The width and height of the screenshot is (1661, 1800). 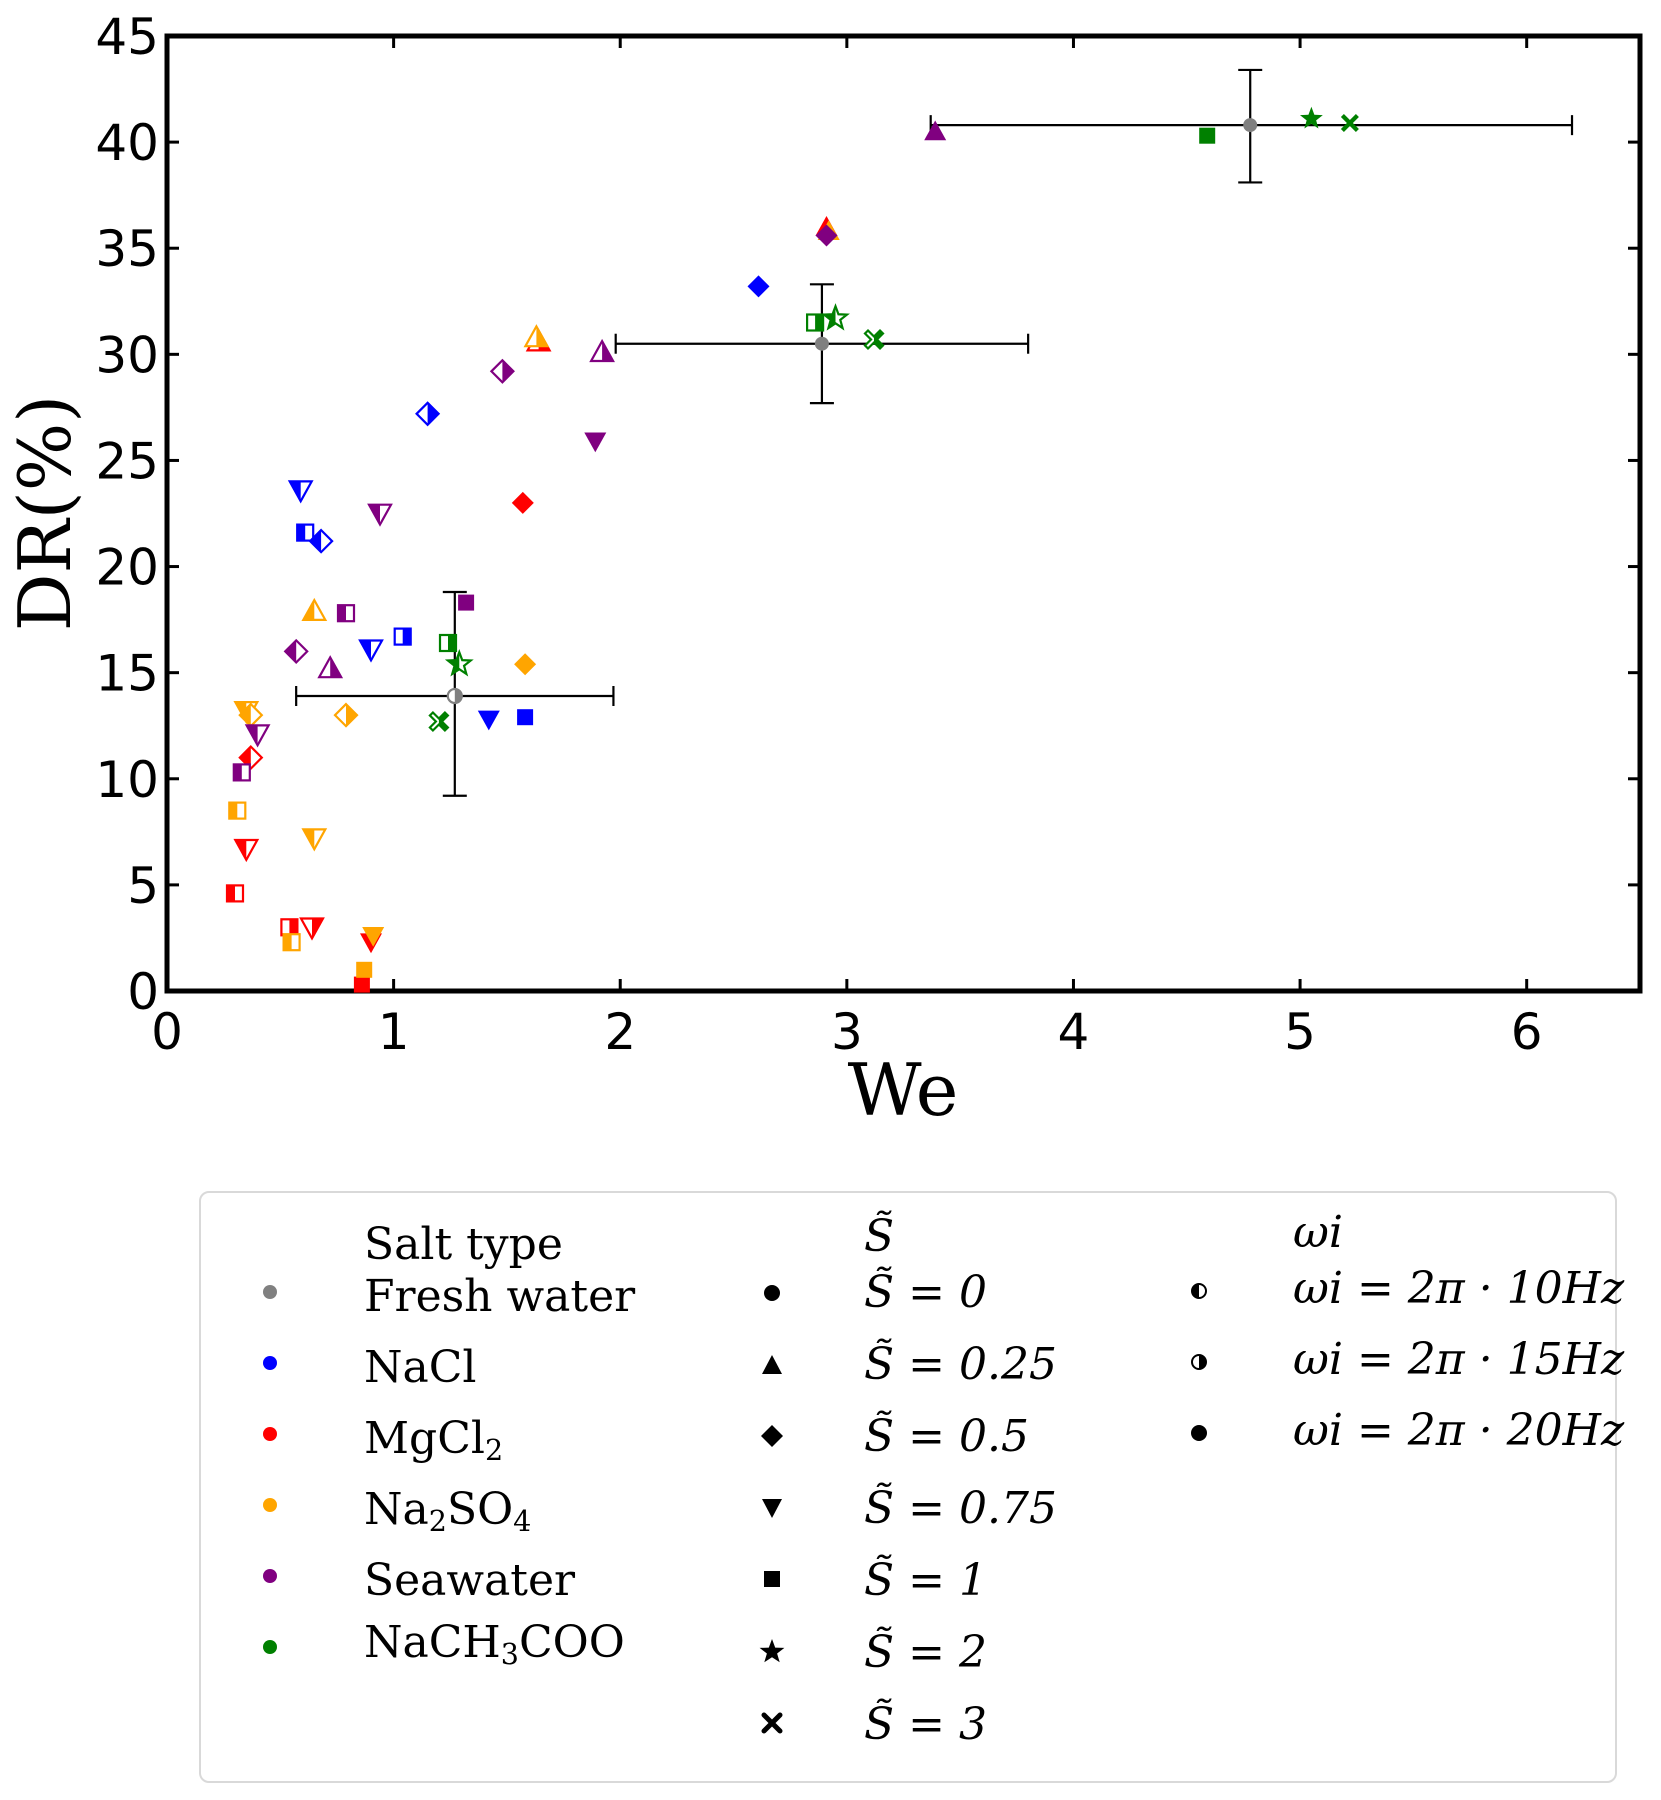 I want to click on legend-header-salt: Salt type, so click(x=463, y=1244).